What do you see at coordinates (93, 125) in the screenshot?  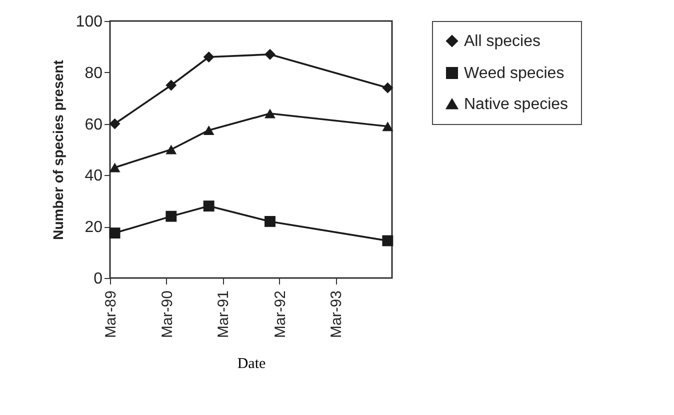 I see `y-tick-label: 60` at bounding box center [93, 125].